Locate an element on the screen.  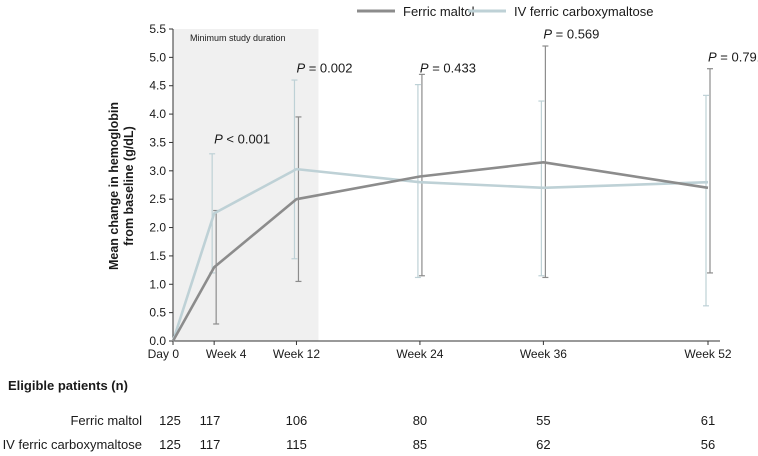
x-tick-label: Week 4 is located at coordinates (226, 354).